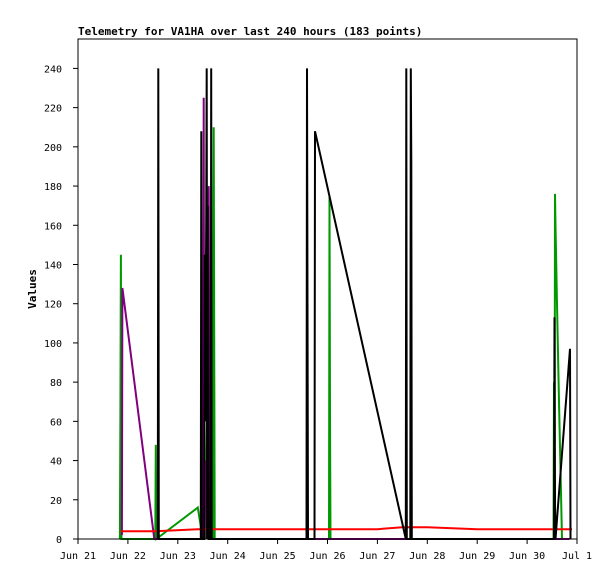  What do you see at coordinates (228, 556) in the screenshot?
I see `x-tick-label: Jun 24` at bounding box center [228, 556].